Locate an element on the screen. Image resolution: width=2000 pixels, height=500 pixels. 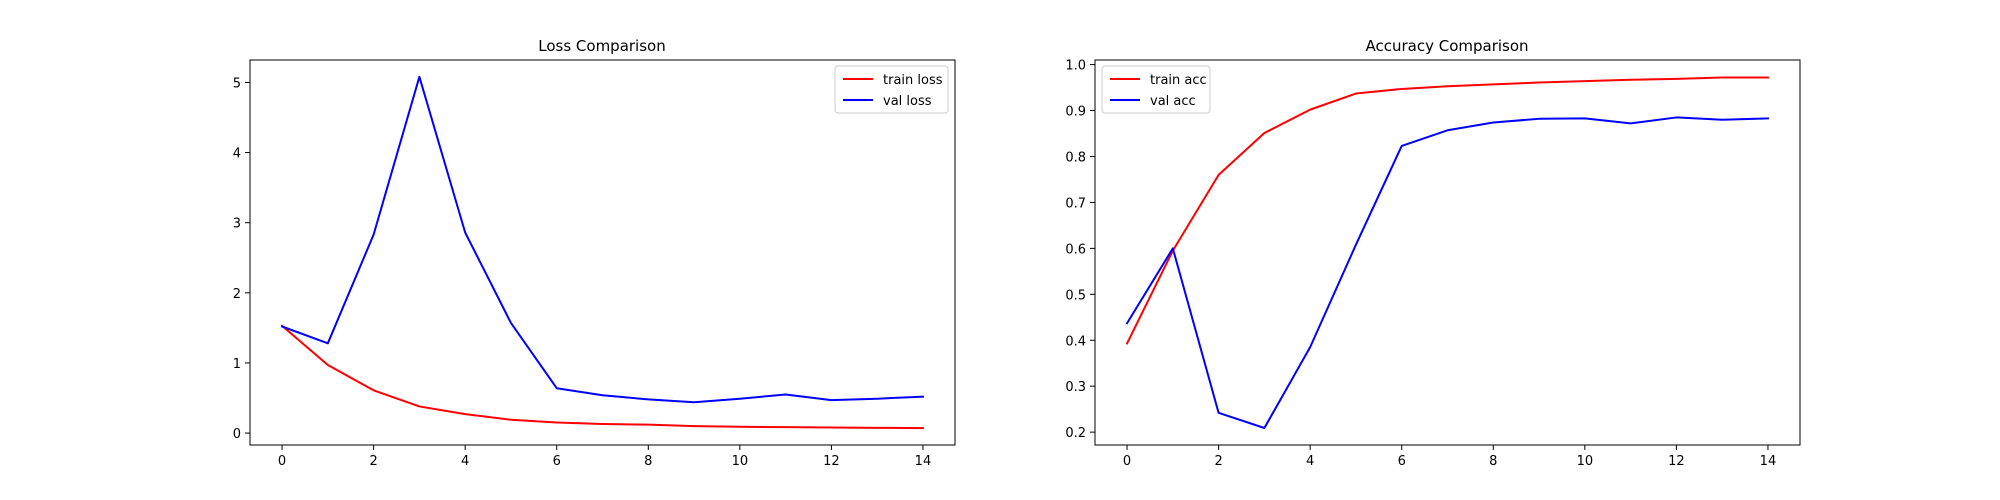
loss-legend-box is located at coordinates (891, 89).